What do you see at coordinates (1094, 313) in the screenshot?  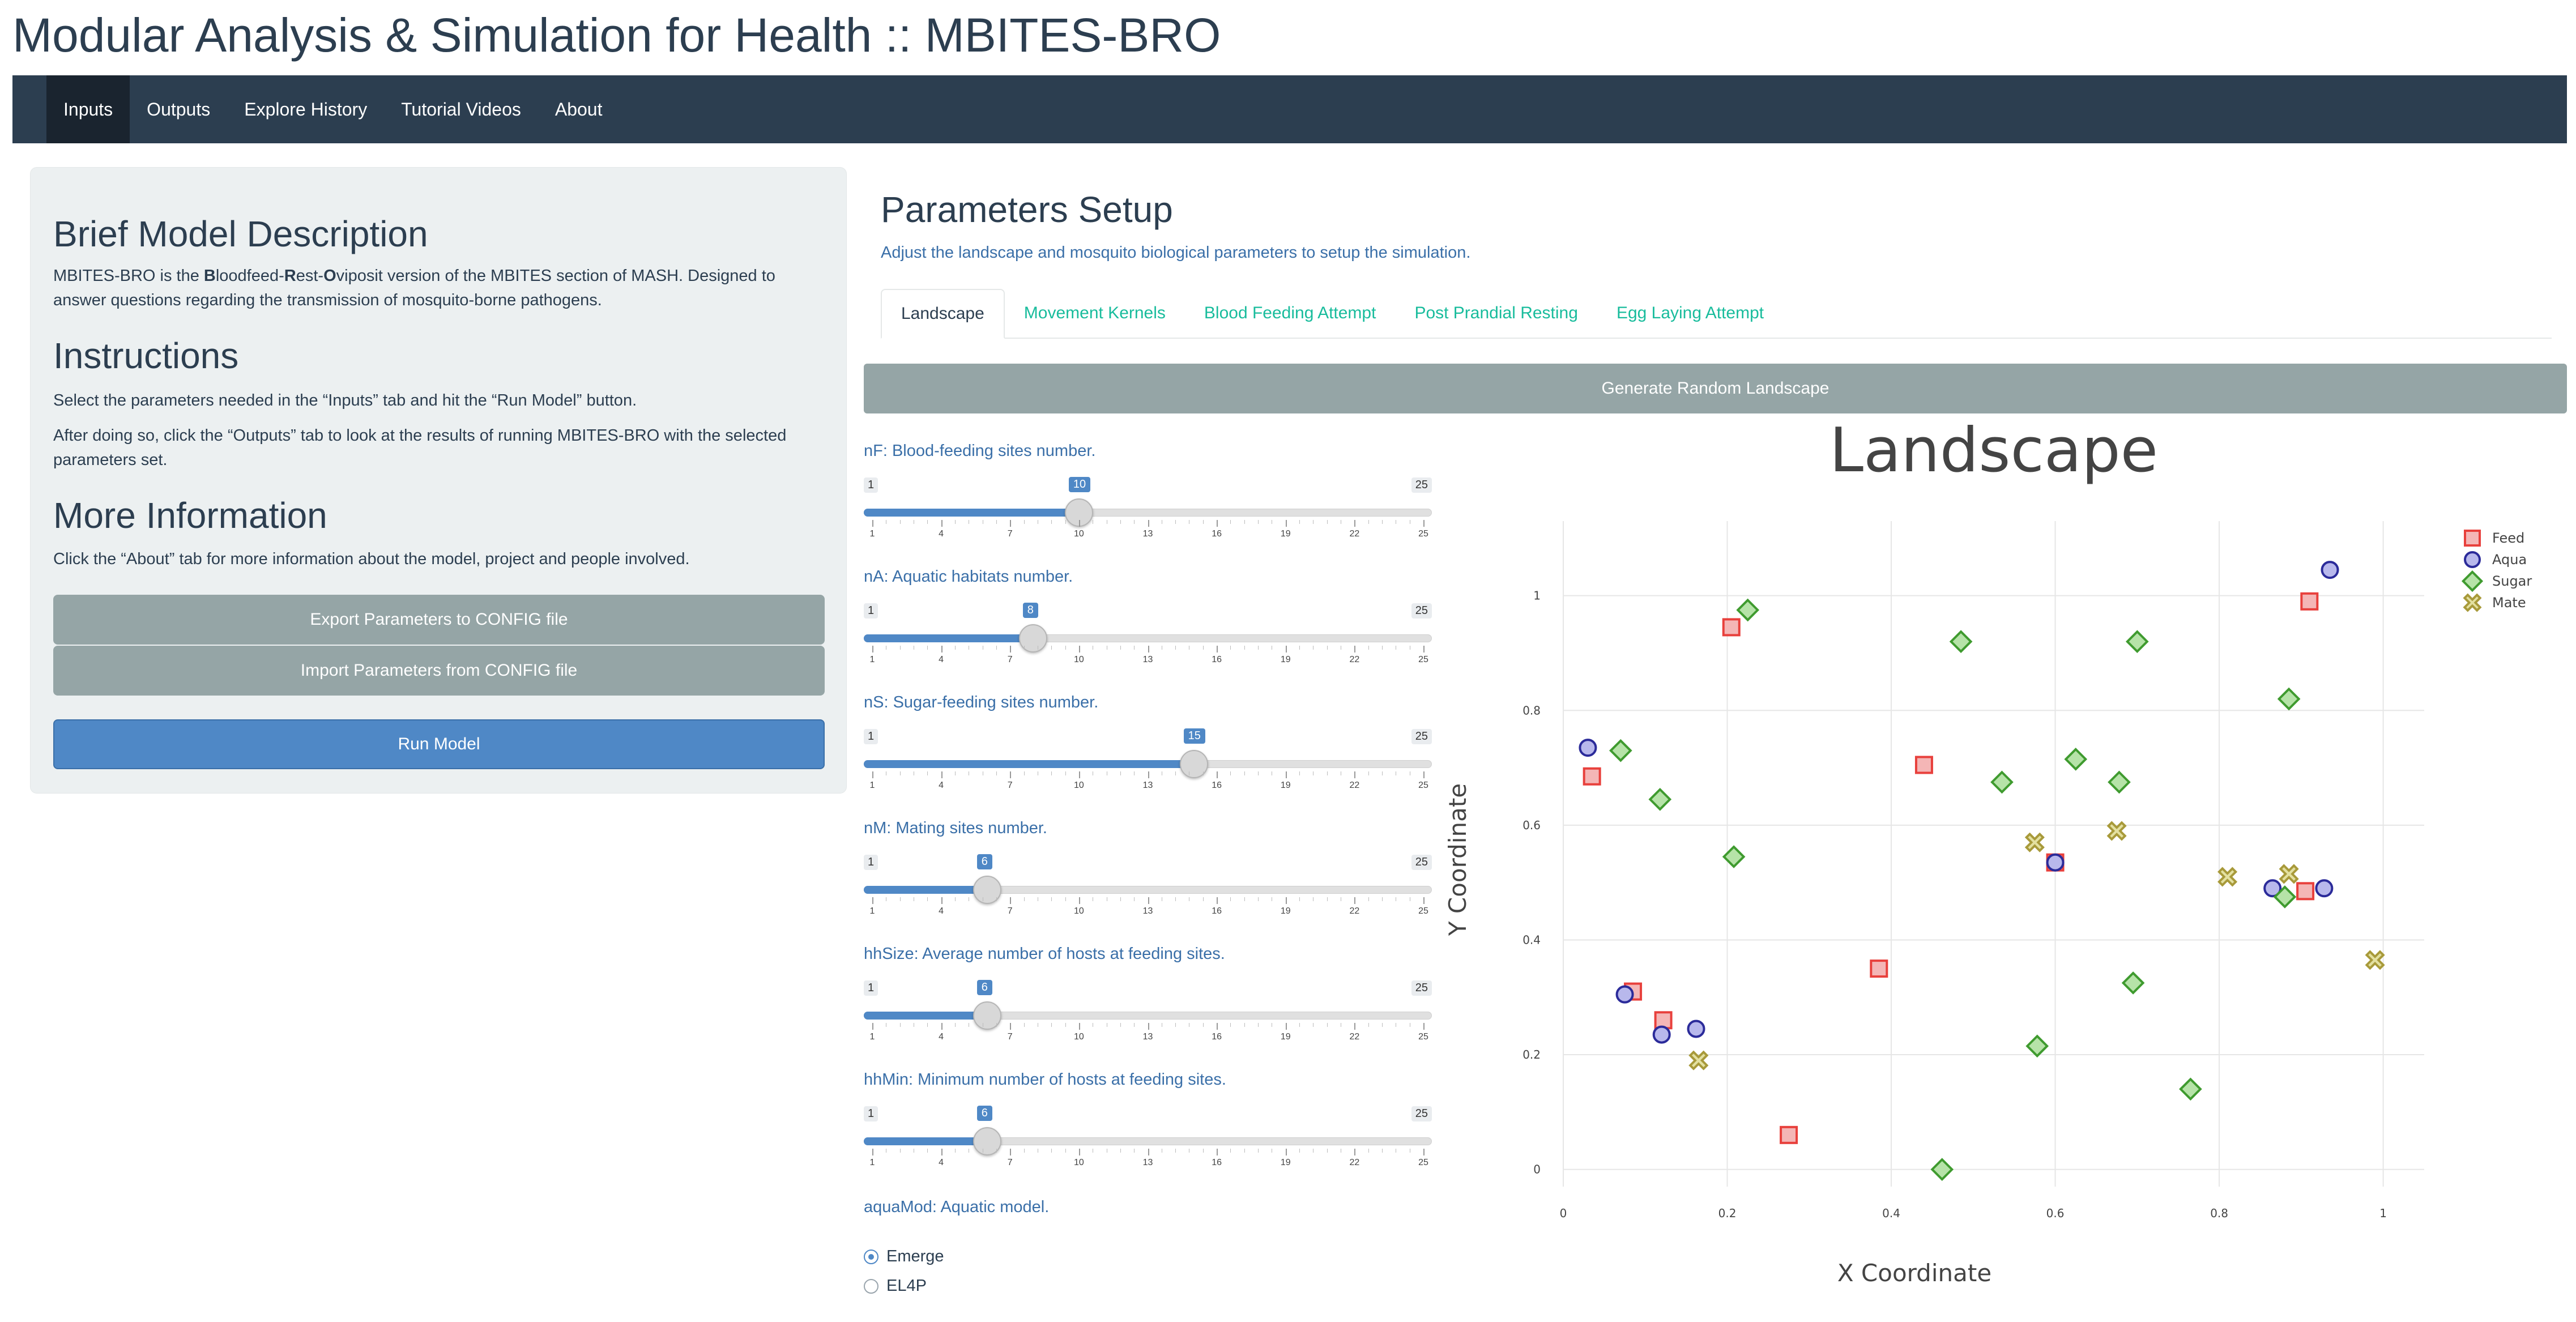 I see `tab-movement-kernels: Movement Kernels` at bounding box center [1094, 313].